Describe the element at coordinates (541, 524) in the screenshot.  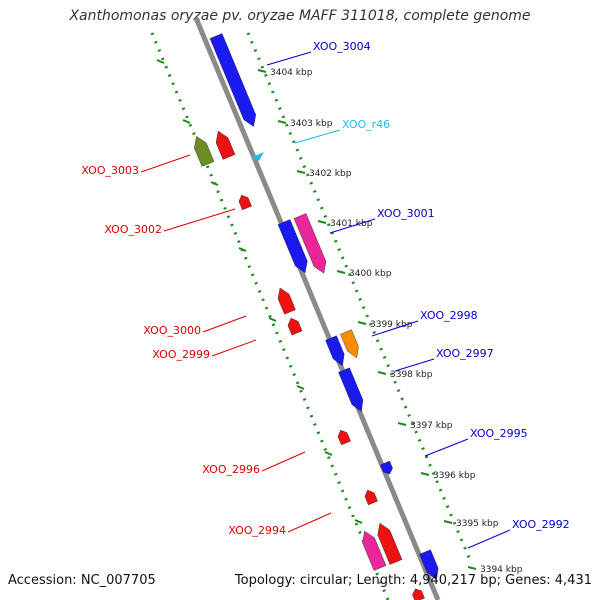
I see `gene-label-xoo-2992: XOO_2992` at that location.